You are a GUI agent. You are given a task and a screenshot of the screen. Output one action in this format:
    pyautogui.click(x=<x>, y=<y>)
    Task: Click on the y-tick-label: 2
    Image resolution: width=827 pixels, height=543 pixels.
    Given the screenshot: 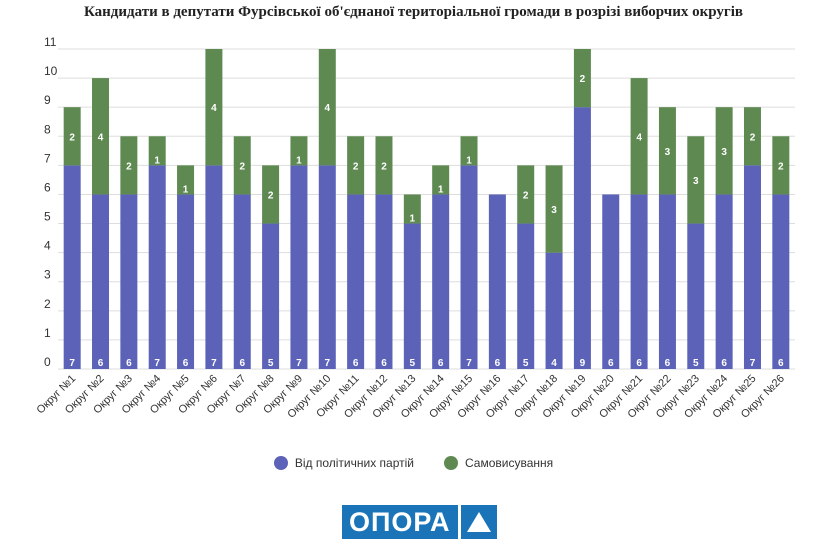 What is the action you would take?
    pyautogui.click(x=47, y=304)
    